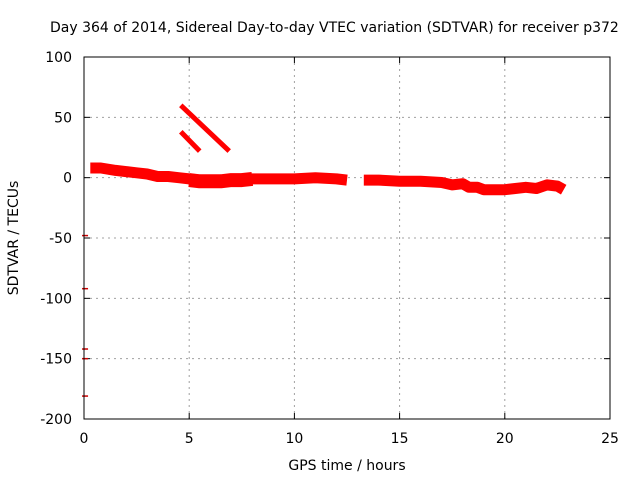  What do you see at coordinates (63, 118) in the screenshot?
I see `y-tick-label: 50` at bounding box center [63, 118].